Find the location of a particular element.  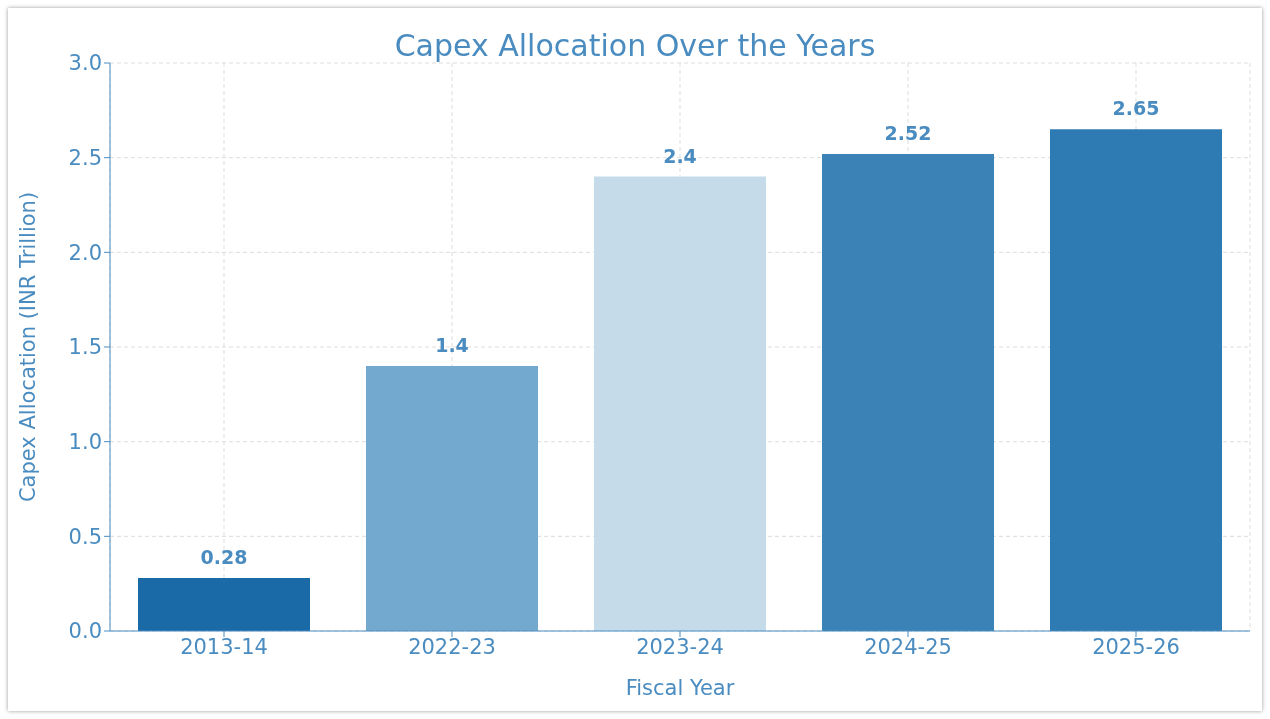

x-axis-title: Fiscal Year is located at coordinates (680, 688).